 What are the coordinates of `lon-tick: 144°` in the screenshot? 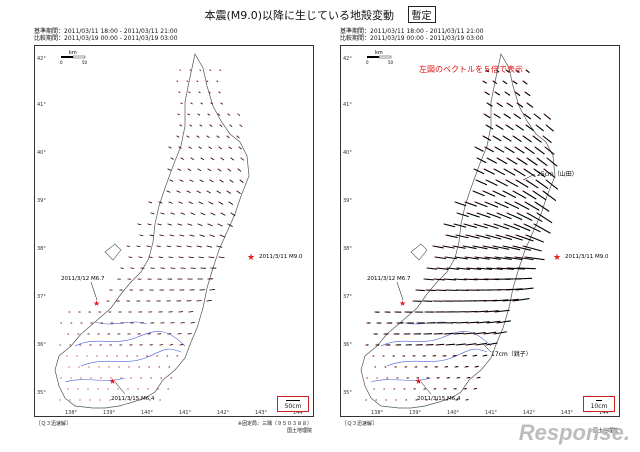 It's located at (605, 413).